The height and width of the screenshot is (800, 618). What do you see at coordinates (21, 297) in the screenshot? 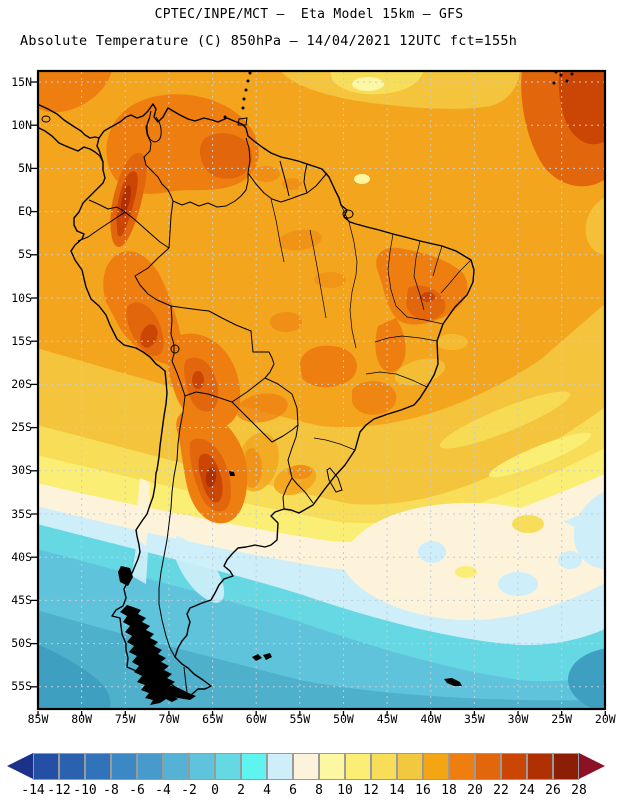
I see `lat-label-10S: 10S` at bounding box center [21, 297].